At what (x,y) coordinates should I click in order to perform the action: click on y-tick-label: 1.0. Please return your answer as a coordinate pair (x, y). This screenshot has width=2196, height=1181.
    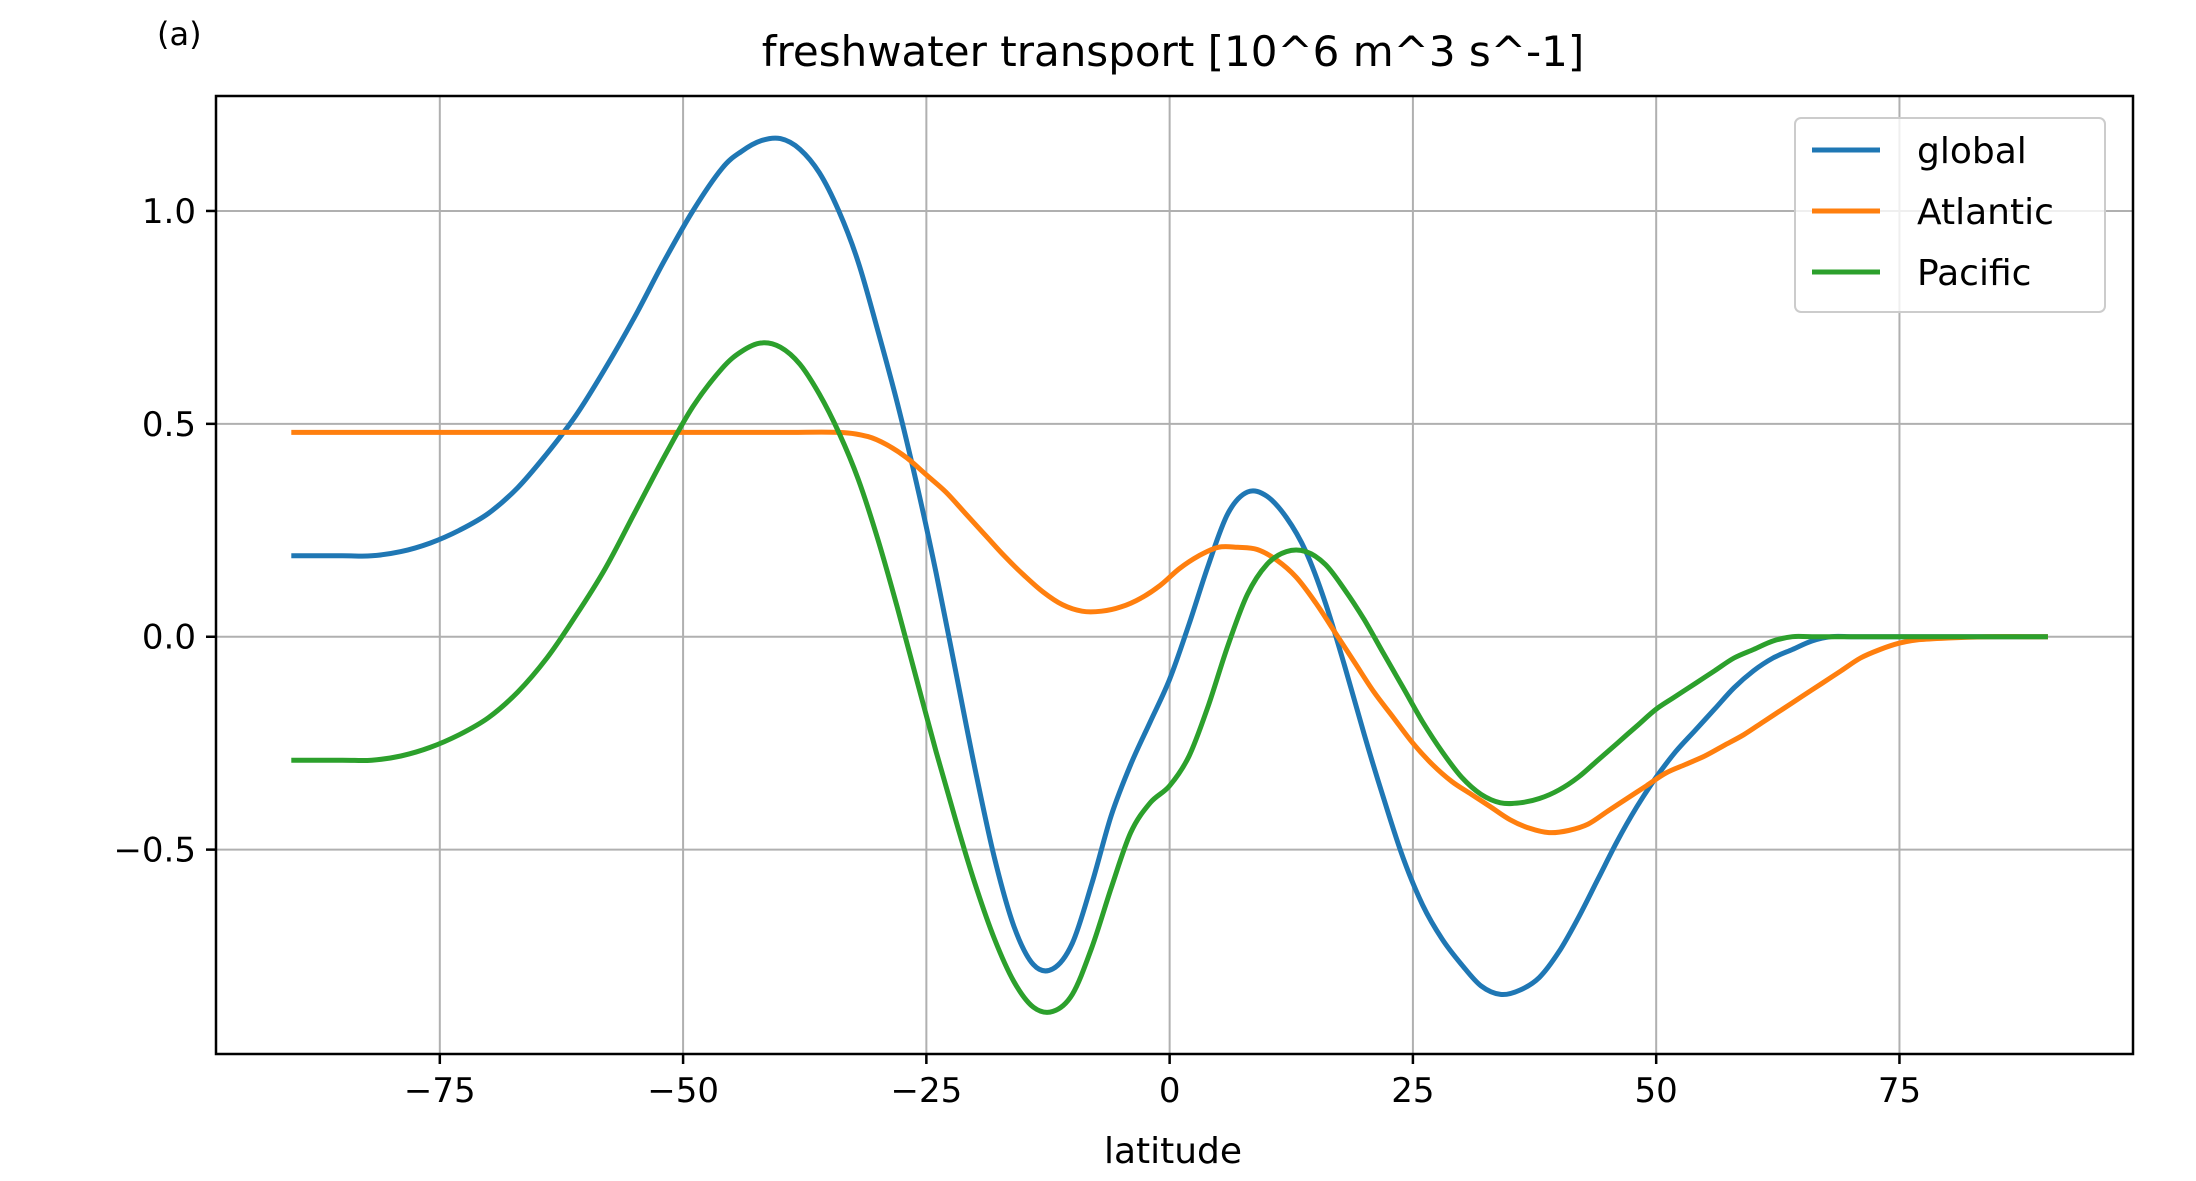
    Looking at the image, I should click on (169, 212).